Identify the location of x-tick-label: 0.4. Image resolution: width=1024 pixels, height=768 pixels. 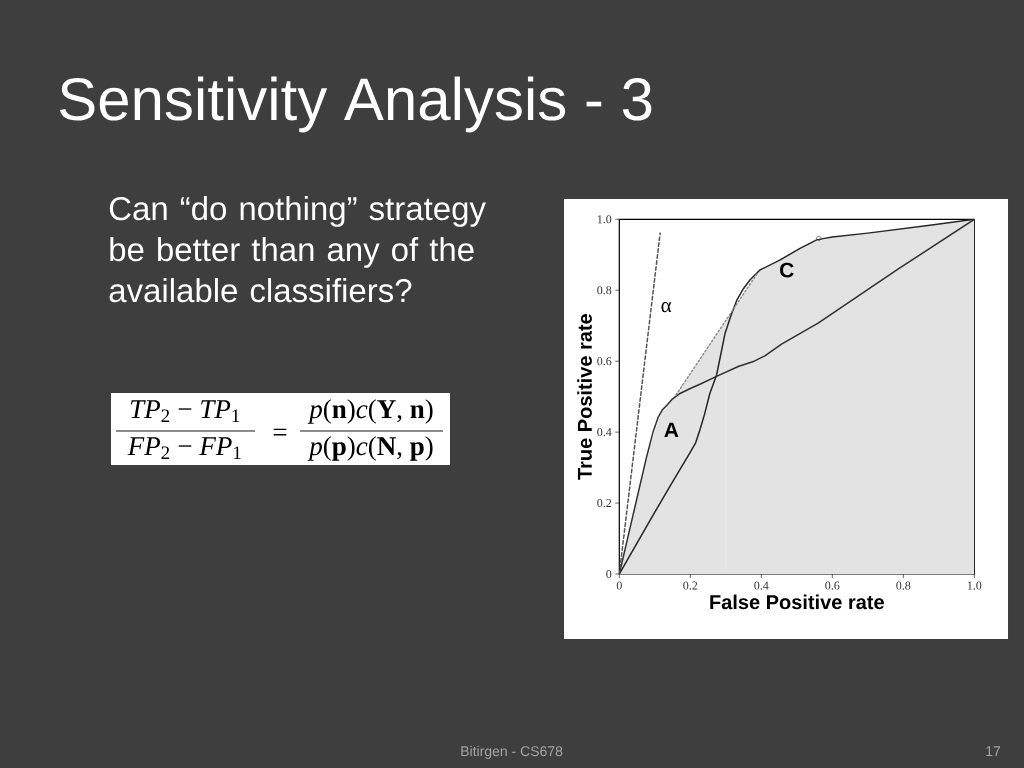
(761, 585).